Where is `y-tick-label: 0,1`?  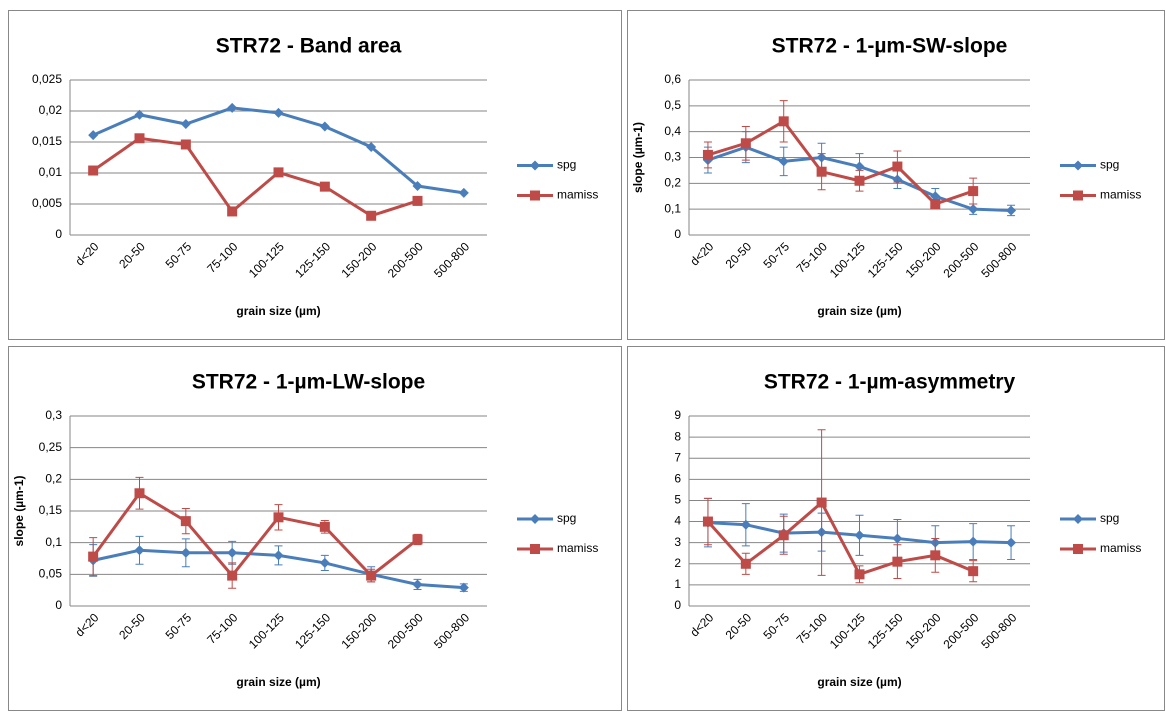 y-tick-label: 0,1 is located at coordinates (672, 208).